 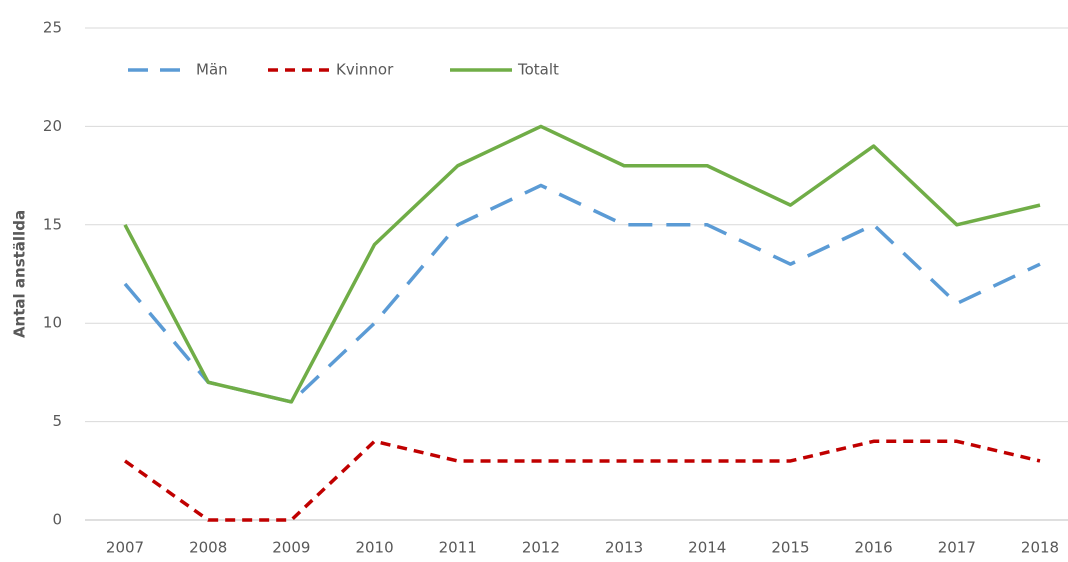 I want to click on y-tick-label: 25, so click(x=52, y=28).